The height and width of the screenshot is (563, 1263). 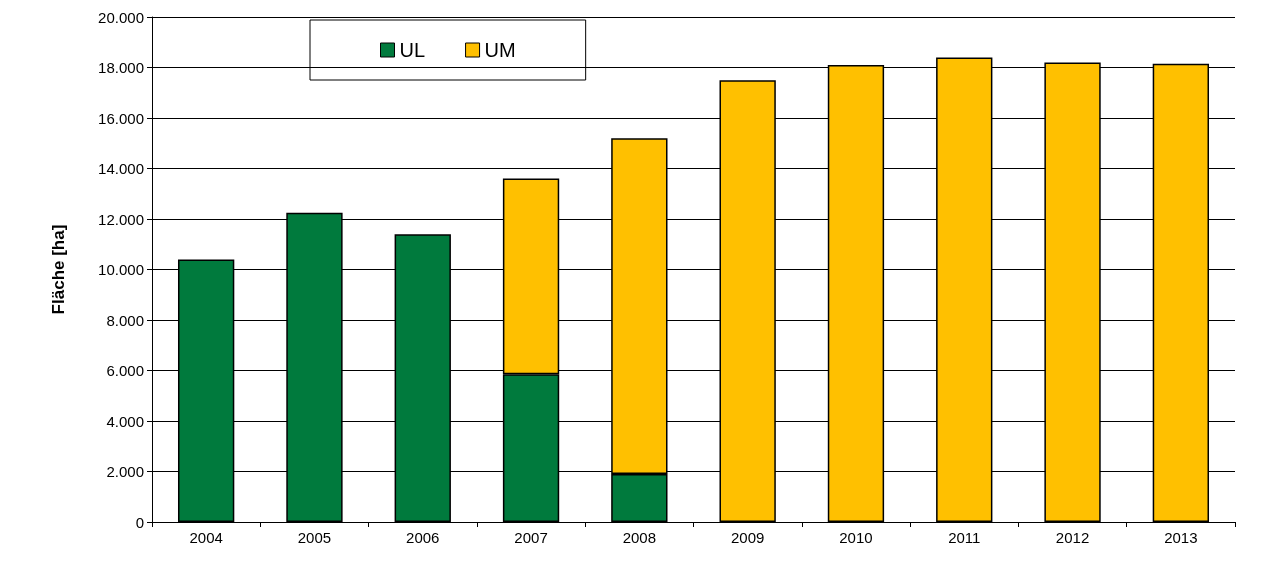 I want to click on y-axis-title: Fläche [ha], so click(x=58, y=269).